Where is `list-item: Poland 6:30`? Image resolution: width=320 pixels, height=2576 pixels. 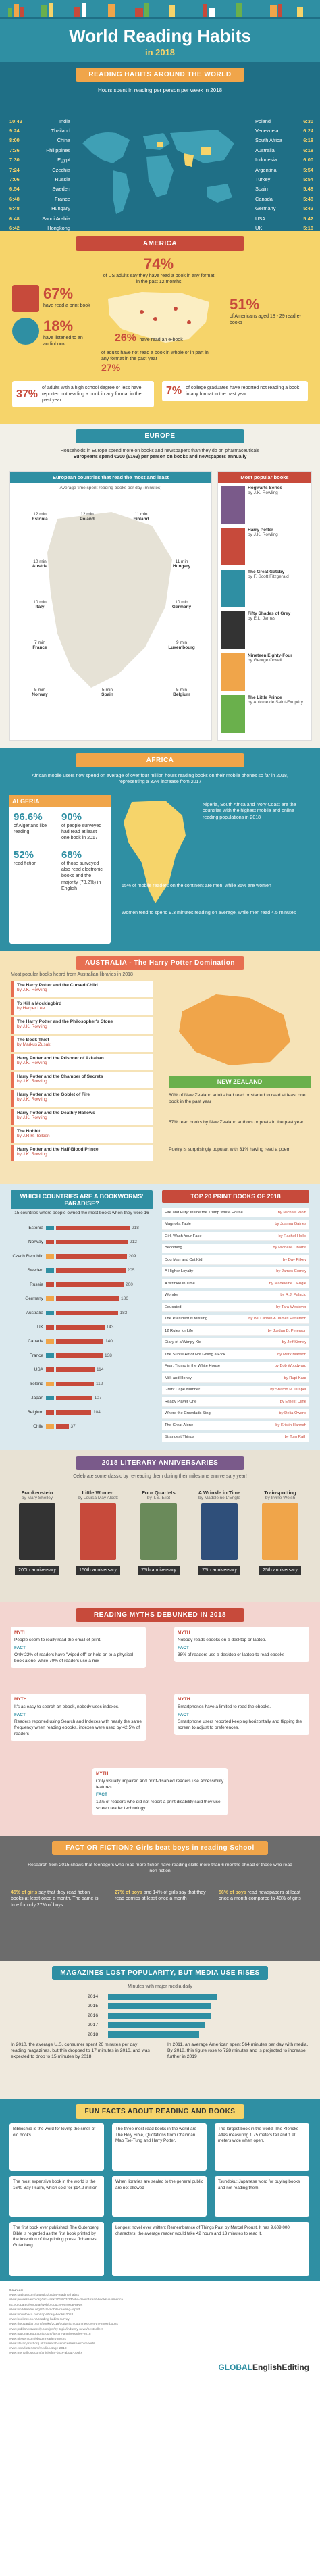 list-item: Poland 6:30 is located at coordinates (284, 121).